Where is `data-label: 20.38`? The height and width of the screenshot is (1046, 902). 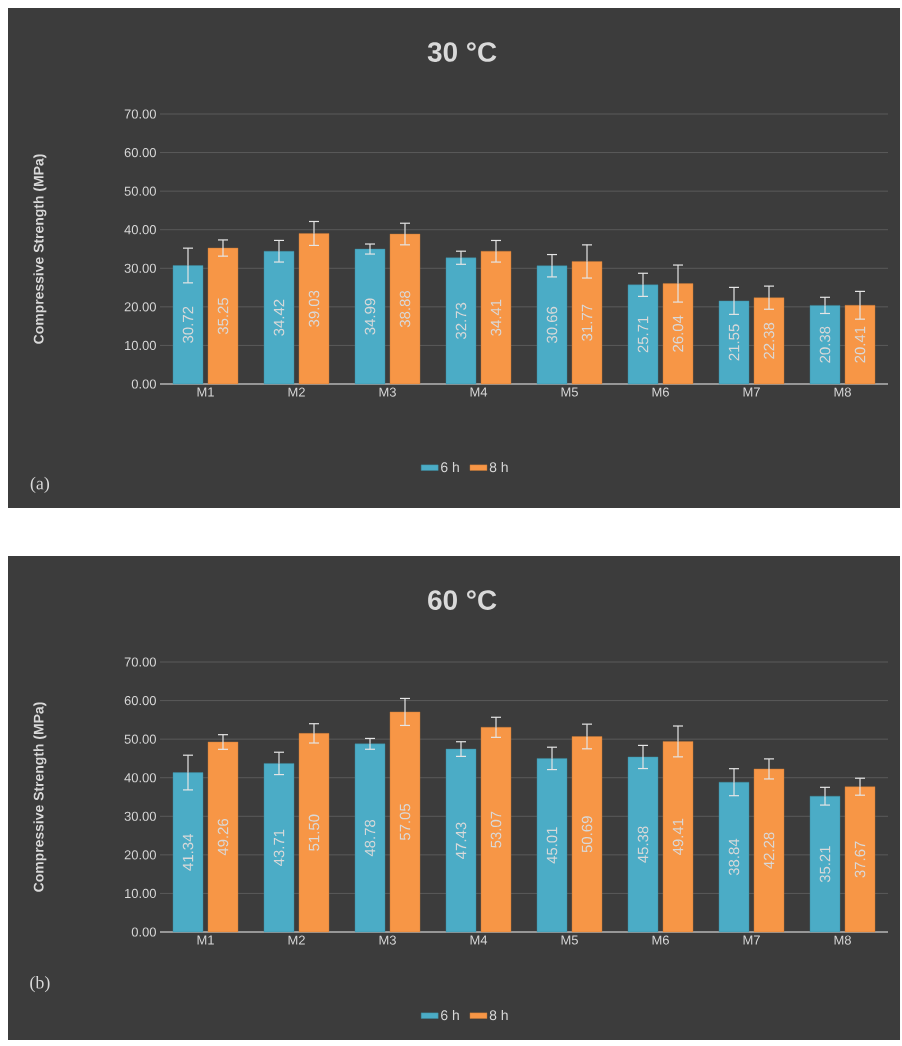 data-label: 20.38 is located at coordinates (825, 344).